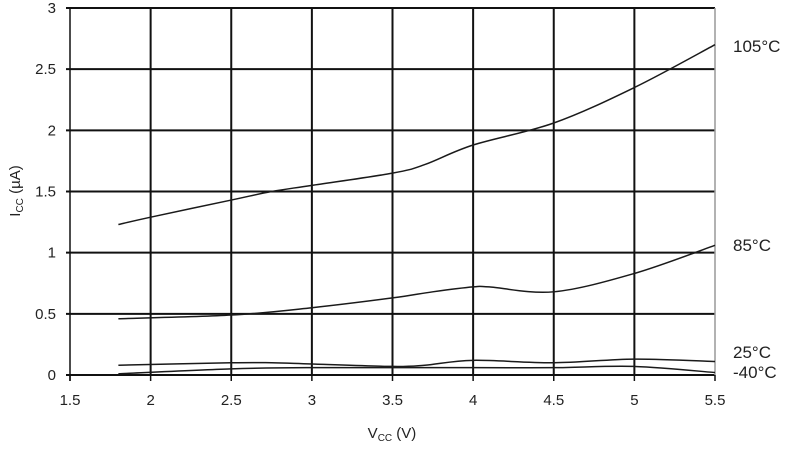 The width and height of the screenshot is (792, 450). Describe the element at coordinates (45, 192) in the screenshot. I see `y-tick-label: 1.5` at that location.